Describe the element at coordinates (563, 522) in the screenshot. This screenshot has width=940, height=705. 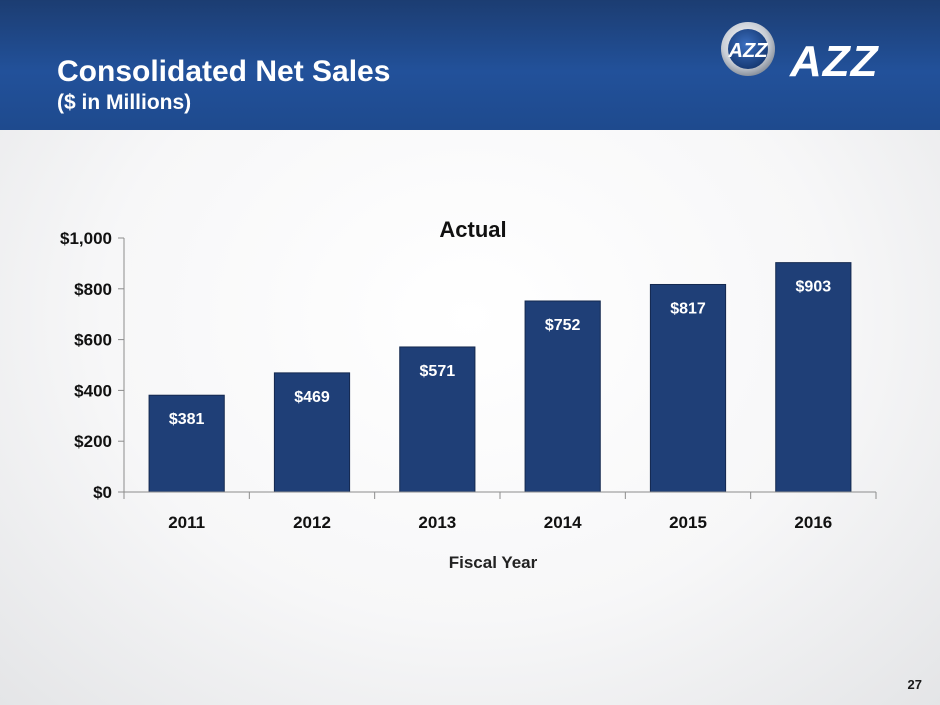
I see `x-tick-label: 2014` at that location.